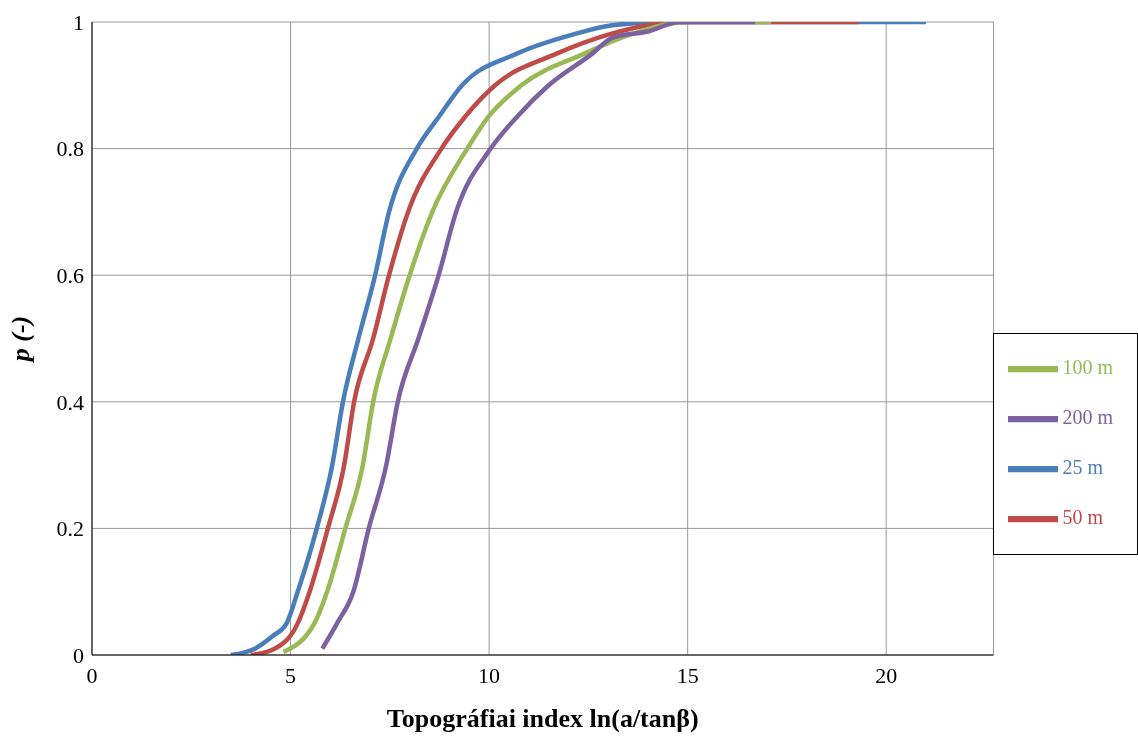  What do you see at coordinates (291, 675) in the screenshot?
I see `x-tick-label: 5` at bounding box center [291, 675].